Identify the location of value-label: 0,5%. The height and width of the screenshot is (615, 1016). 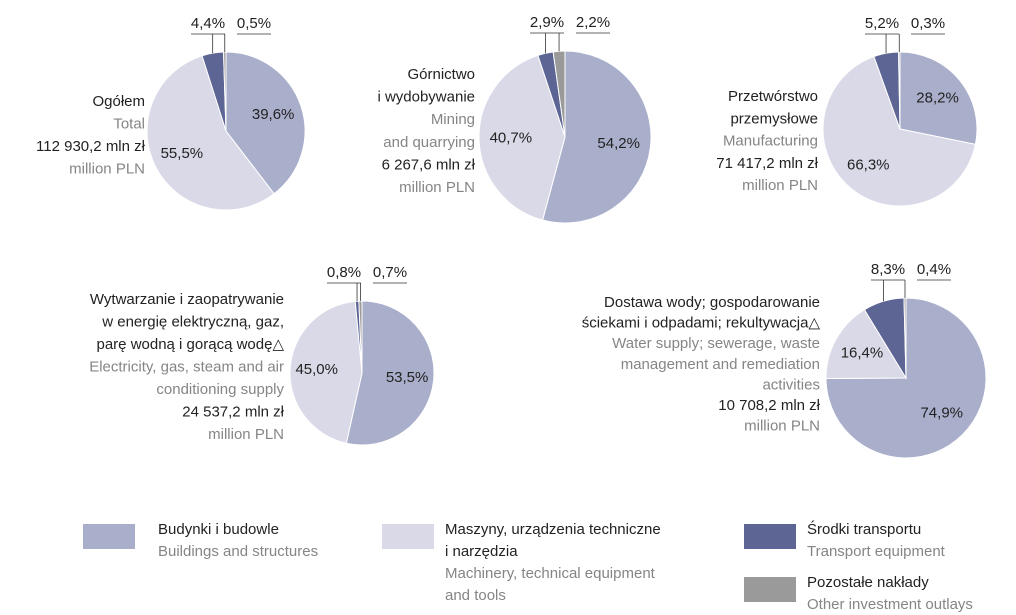
(254, 23).